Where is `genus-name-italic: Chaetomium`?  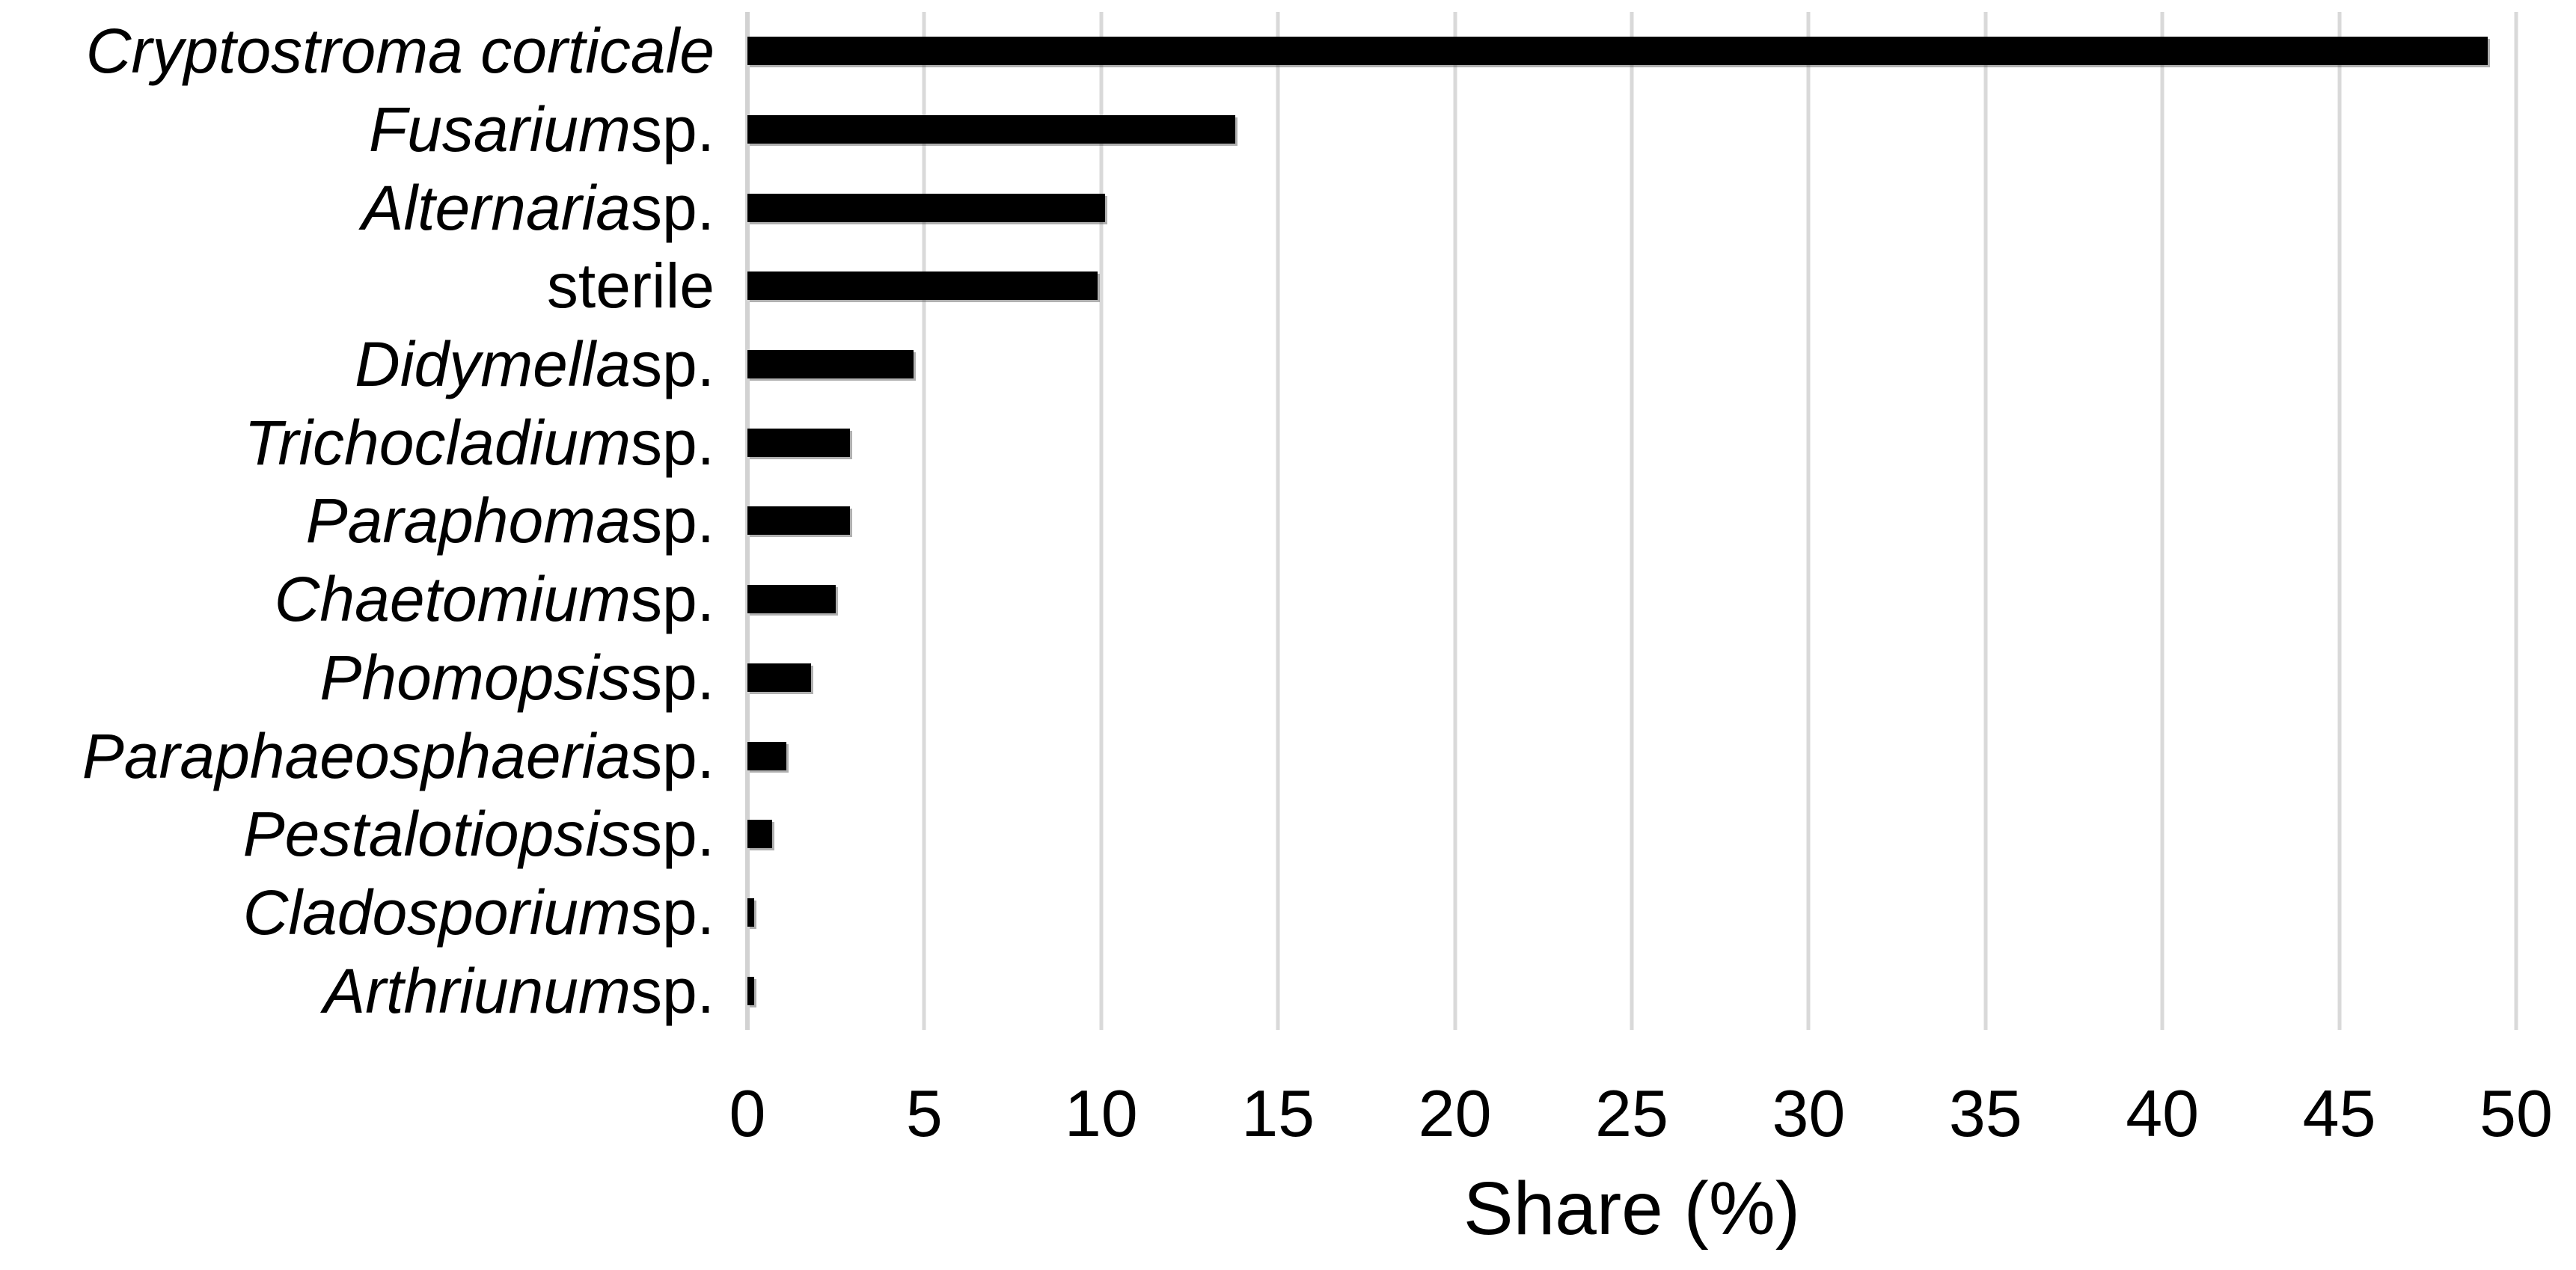 genus-name-italic: Chaetomium is located at coordinates (453, 599).